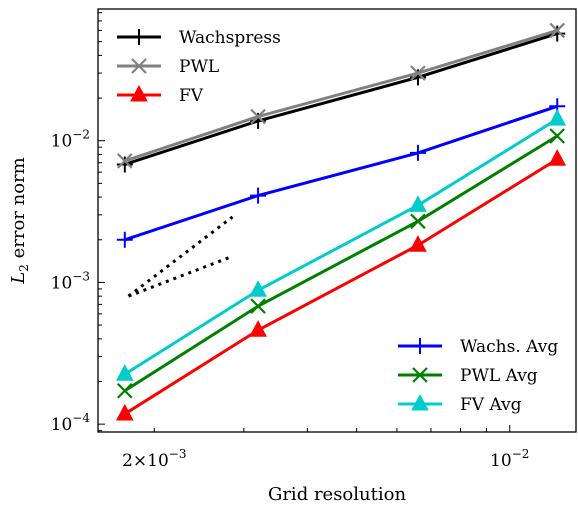 This screenshot has height=505, width=578. What do you see at coordinates (191, 96) in the screenshot?
I see `legend-label-fv: FV` at bounding box center [191, 96].